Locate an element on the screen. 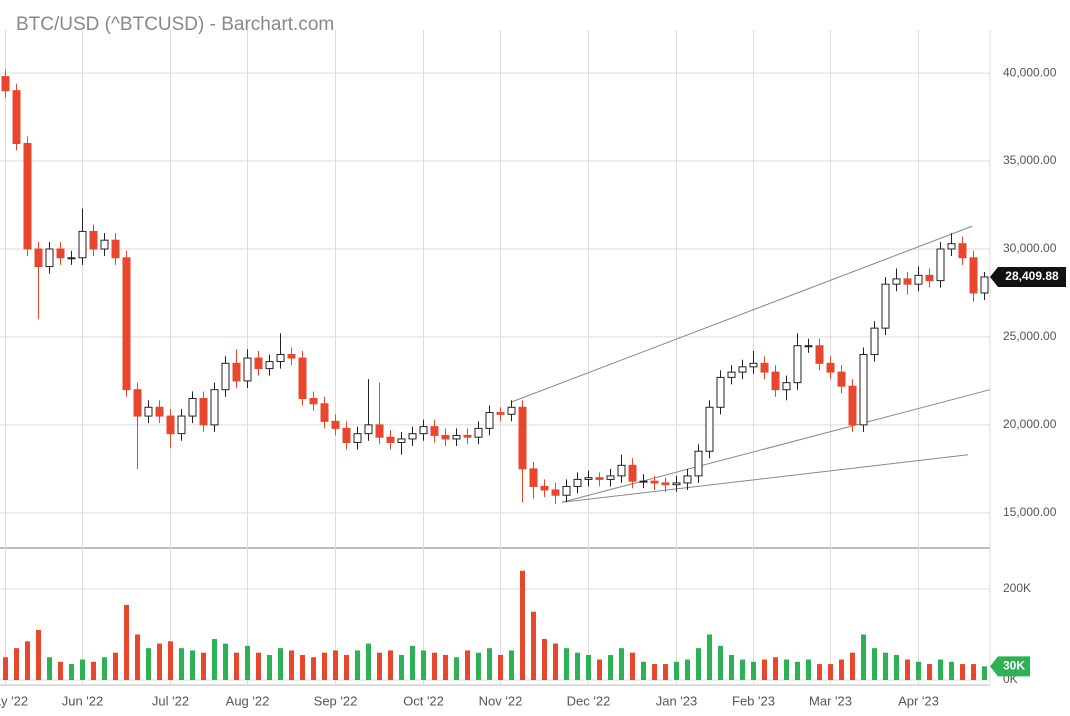  last-price-label: 28,409.88 is located at coordinates (1032, 276).